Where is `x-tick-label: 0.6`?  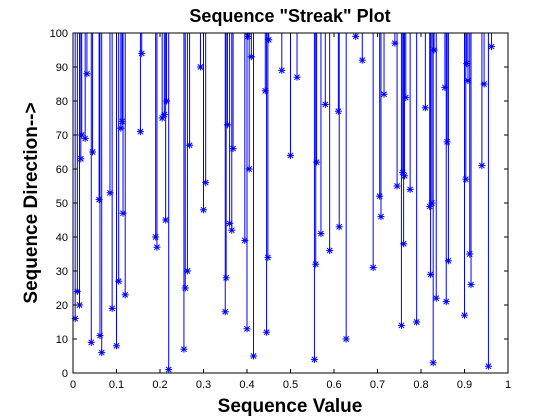 x-tick-label: 0.6 is located at coordinates (333, 385).